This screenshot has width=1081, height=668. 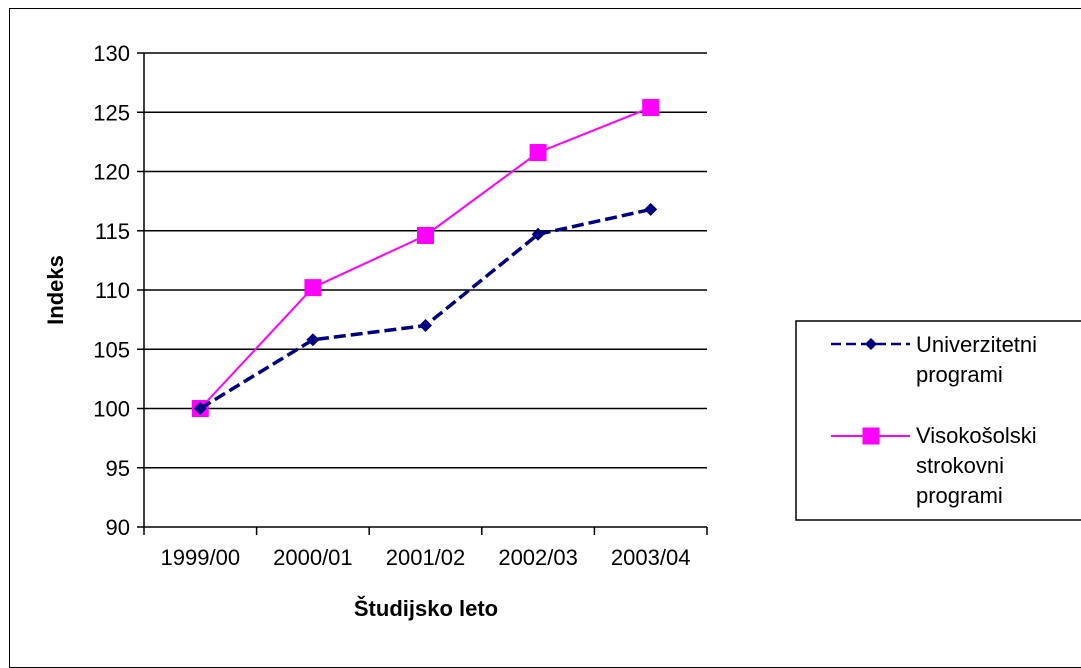 What do you see at coordinates (111, 172) in the screenshot?
I see `y-tick-label: 120` at bounding box center [111, 172].